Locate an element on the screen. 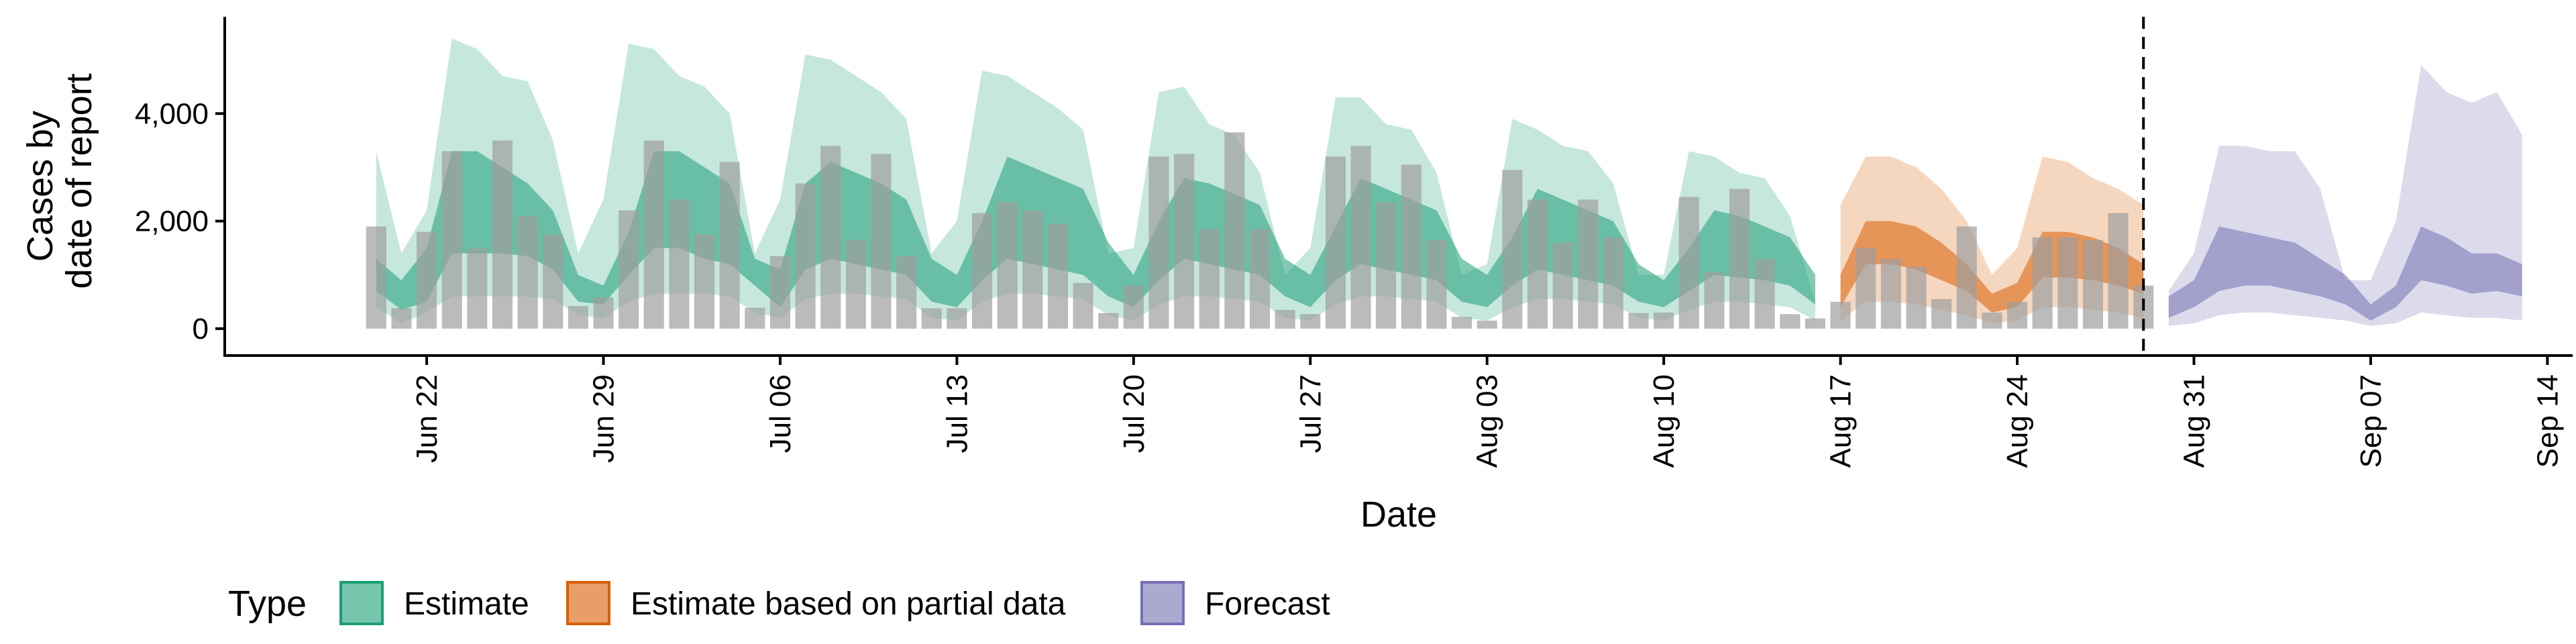  x-tick-label: Aug 24 is located at coordinates (2017, 421).